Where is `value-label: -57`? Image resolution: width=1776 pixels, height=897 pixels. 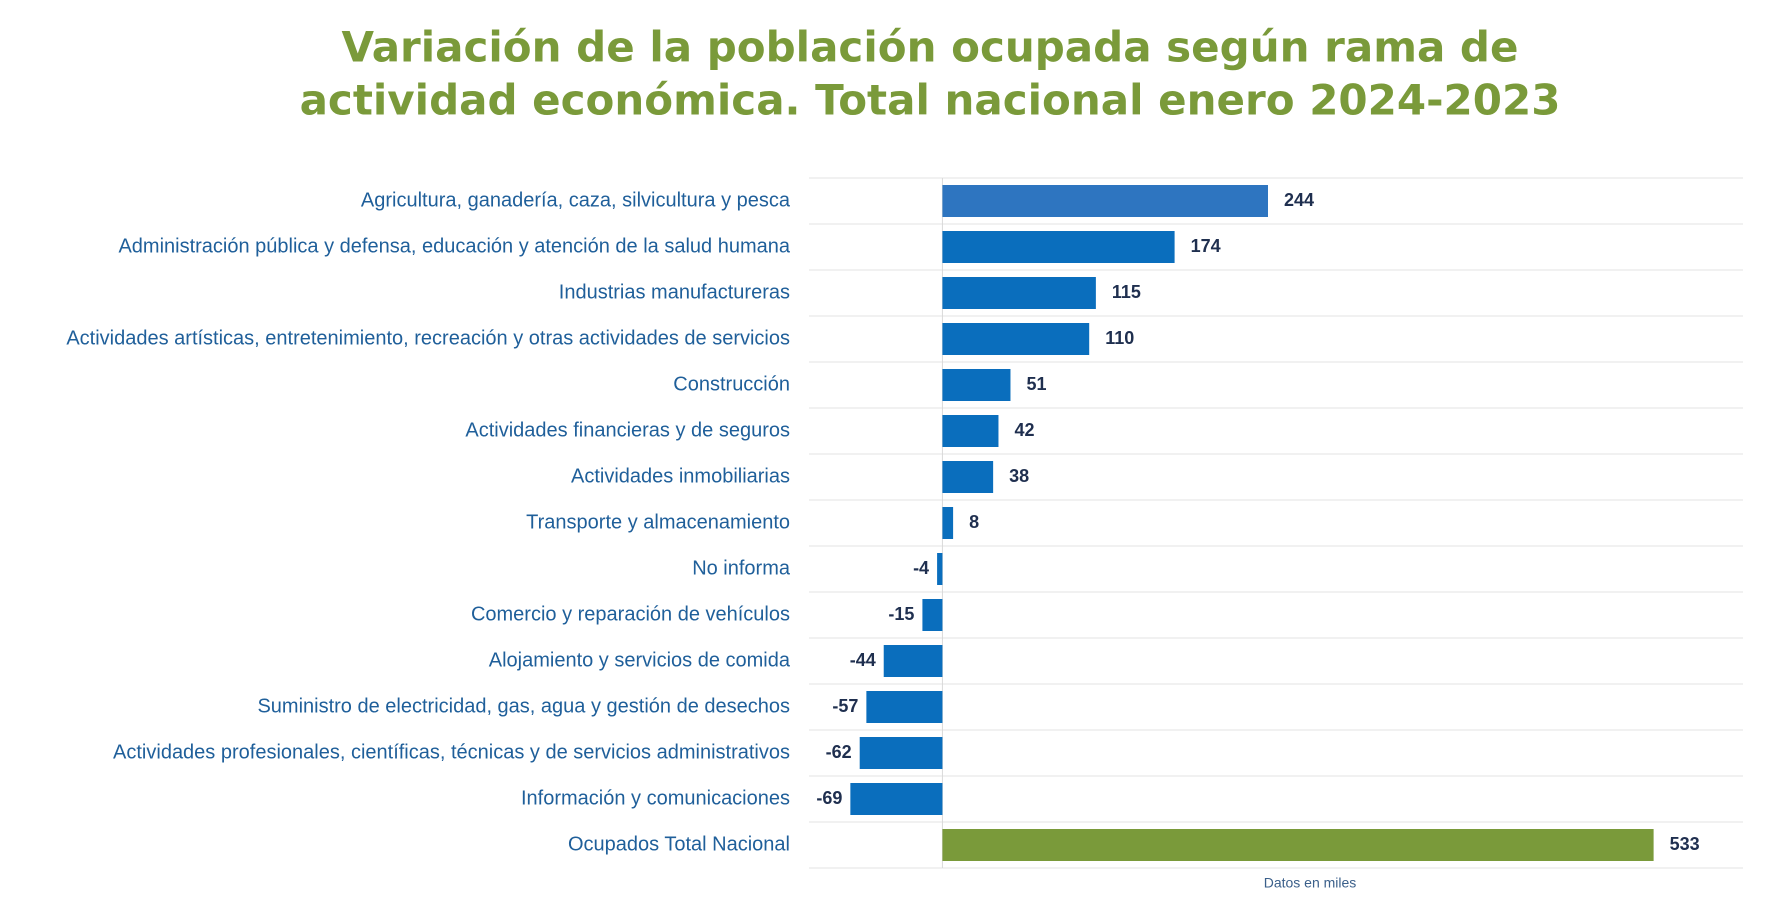 value-label: -57 is located at coordinates (845, 706).